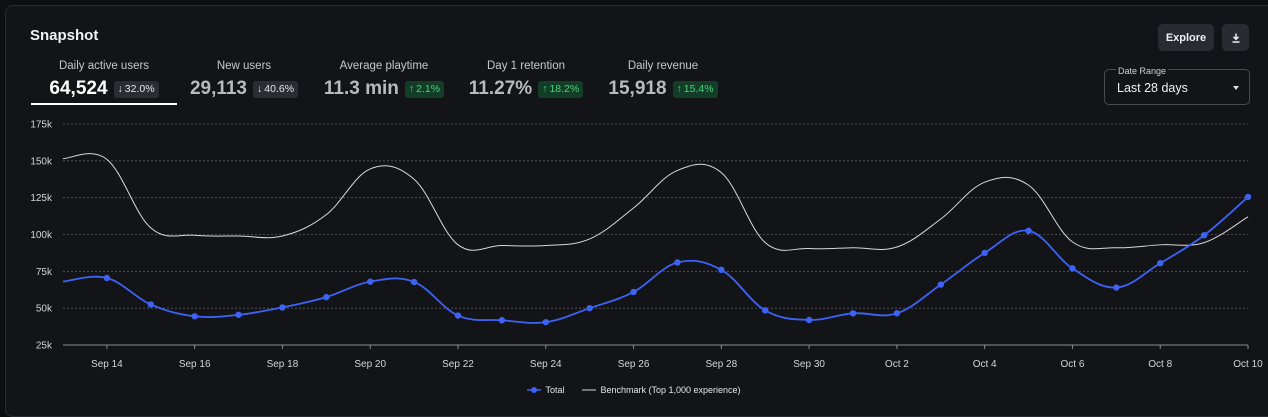 This screenshot has height=417, width=1268. What do you see at coordinates (41, 198) in the screenshot?
I see `y-tick-label: 125k` at bounding box center [41, 198].